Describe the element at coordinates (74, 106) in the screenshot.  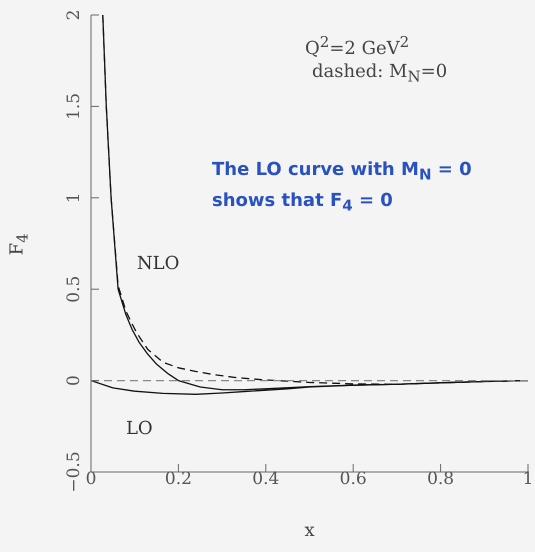
I see `y-tick-label: 1.5` at that location.